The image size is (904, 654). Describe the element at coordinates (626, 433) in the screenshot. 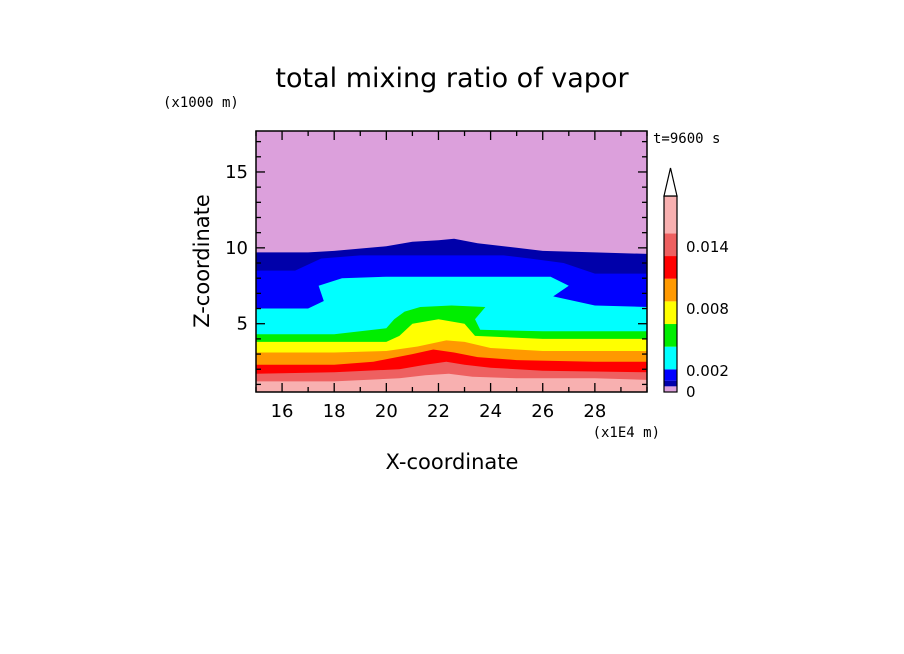

I see `x-axis-unit: (x1E4 m)` at that location.